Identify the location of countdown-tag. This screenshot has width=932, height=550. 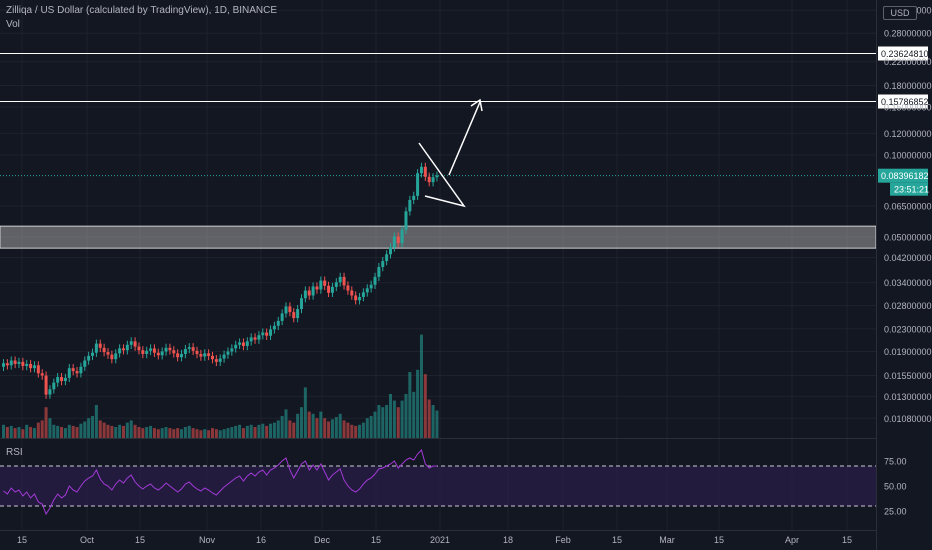
(909, 189).